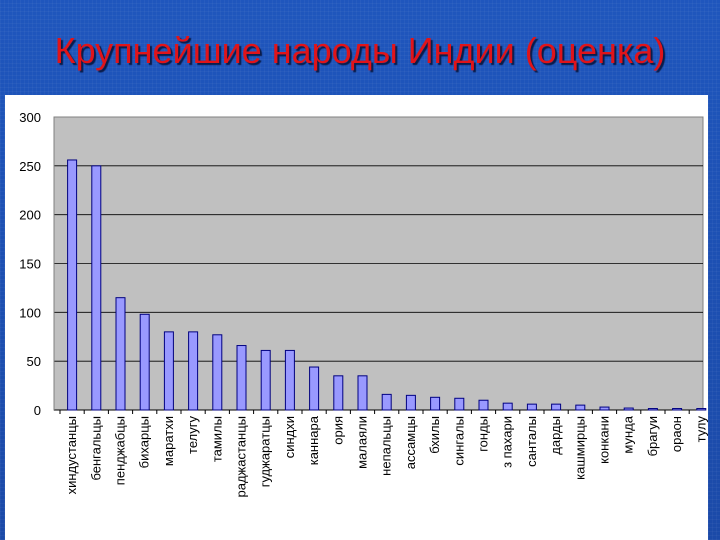  What do you see at coordinates (628, 434) in the screenshot?
I see `category-label: мунда` at bounding box center [628, 434].